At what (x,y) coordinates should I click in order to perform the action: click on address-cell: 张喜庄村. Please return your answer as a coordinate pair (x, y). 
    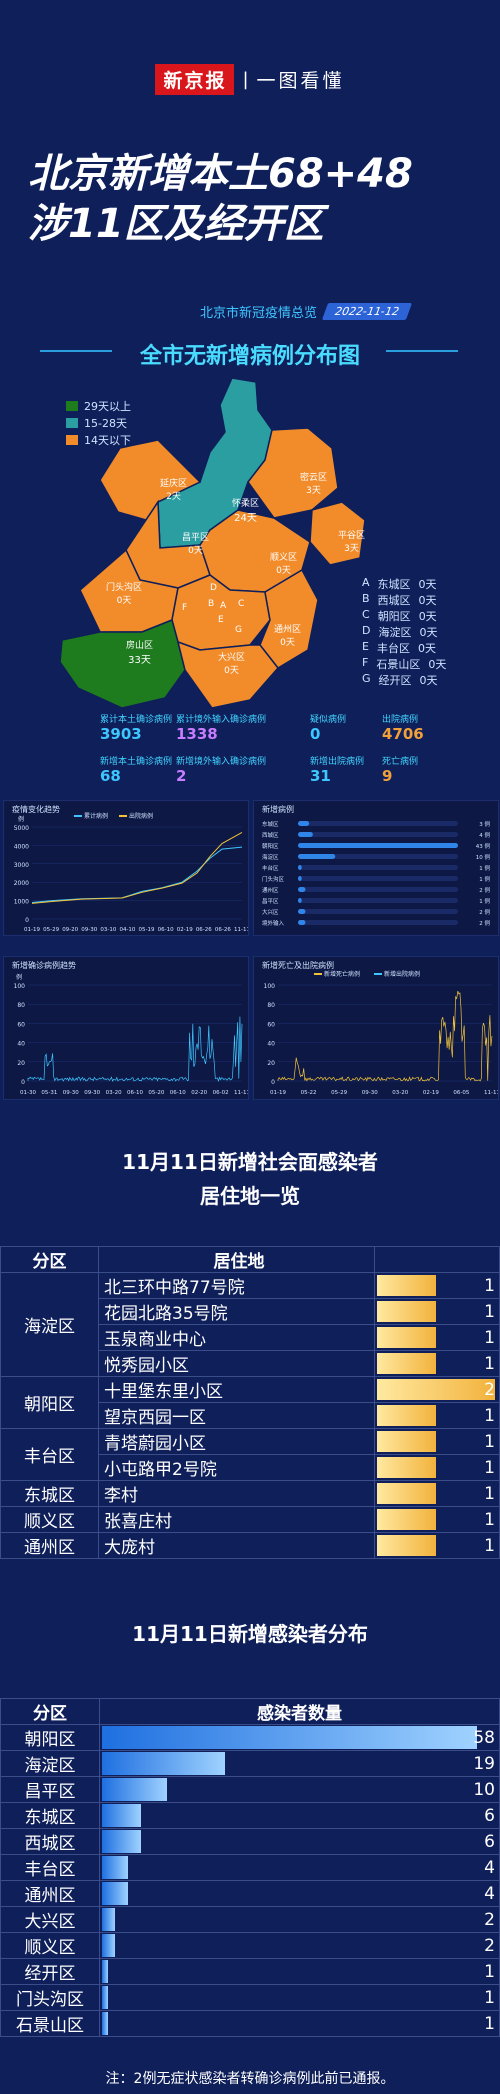
    Looking at the image, I should click on (236, 1519).